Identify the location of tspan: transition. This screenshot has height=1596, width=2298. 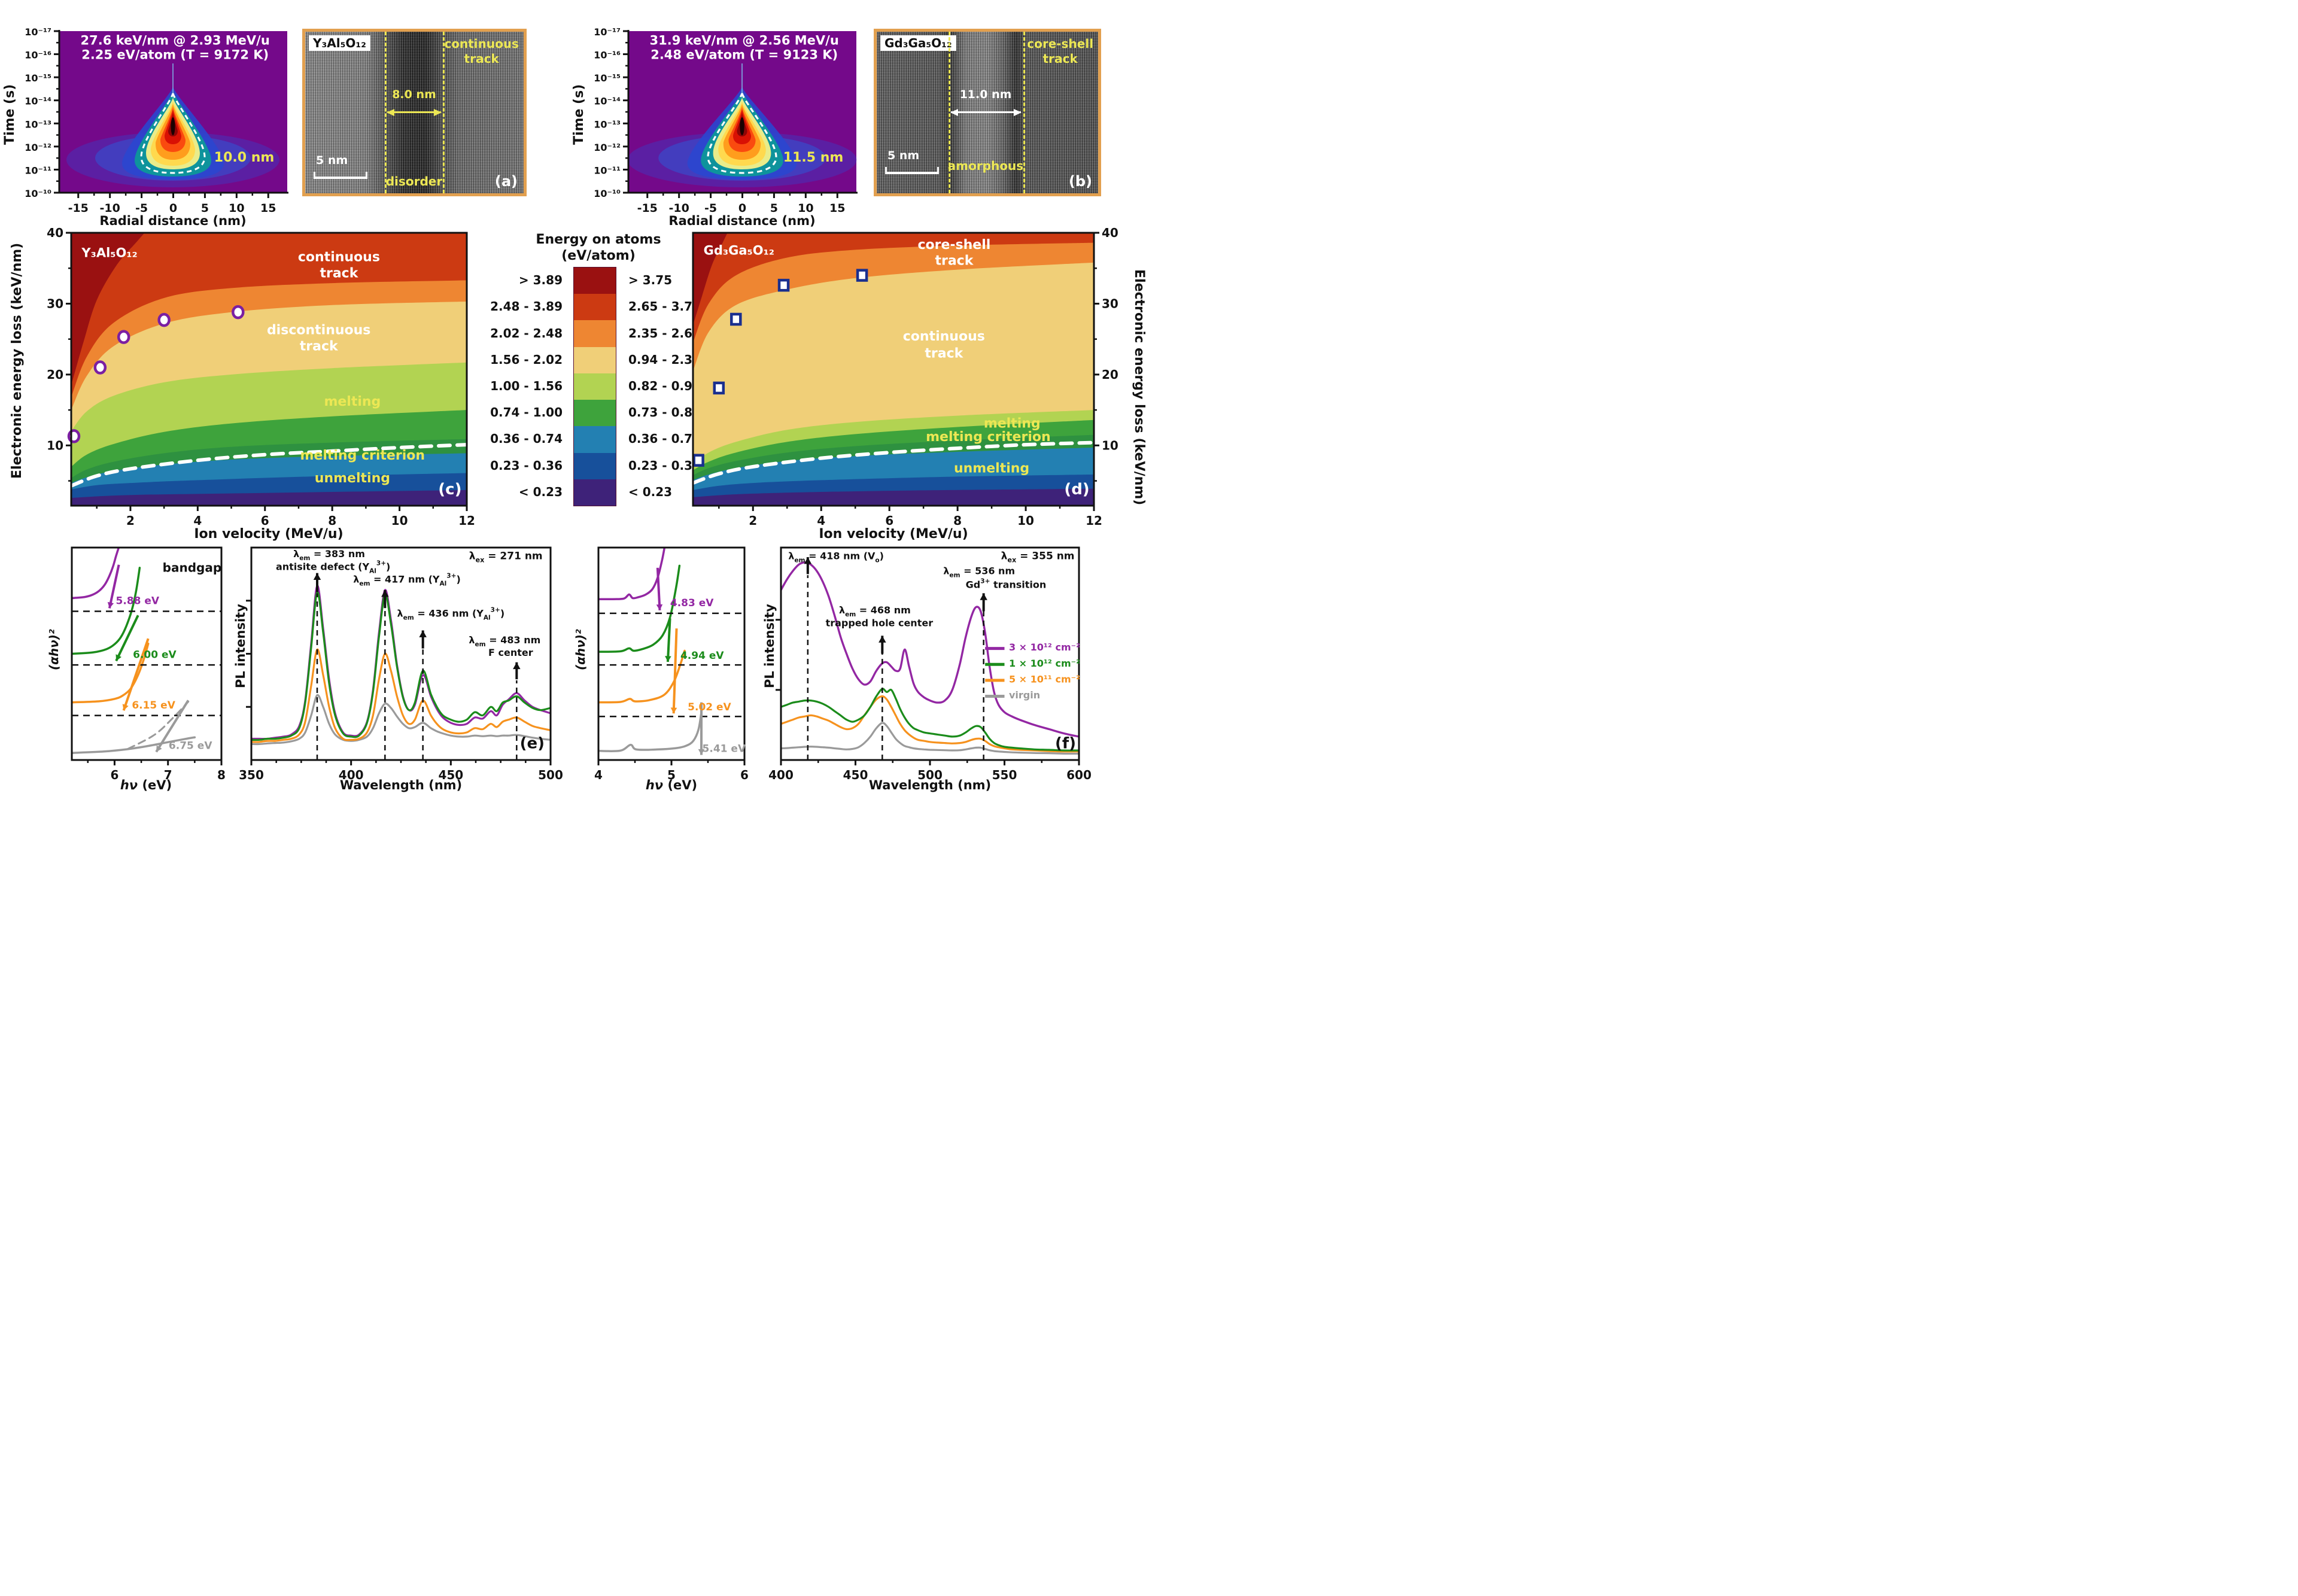
(1018, 584).